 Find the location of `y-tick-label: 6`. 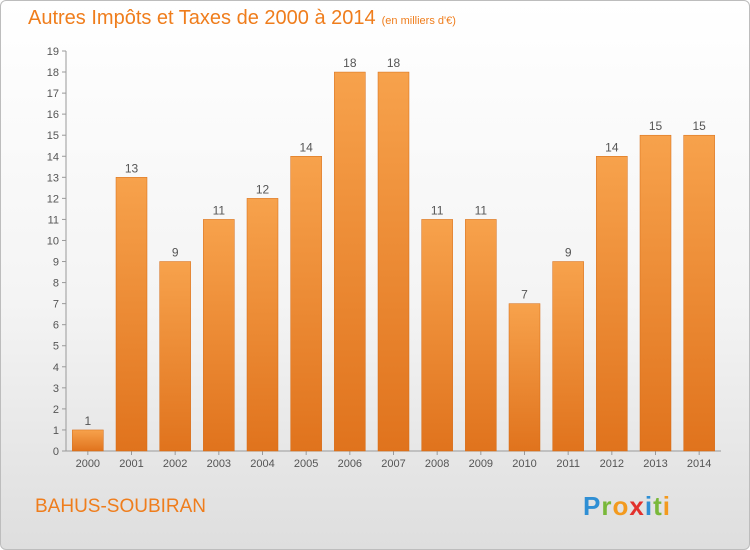

y-tick-label: 6 is located at coordinates (56, 326).